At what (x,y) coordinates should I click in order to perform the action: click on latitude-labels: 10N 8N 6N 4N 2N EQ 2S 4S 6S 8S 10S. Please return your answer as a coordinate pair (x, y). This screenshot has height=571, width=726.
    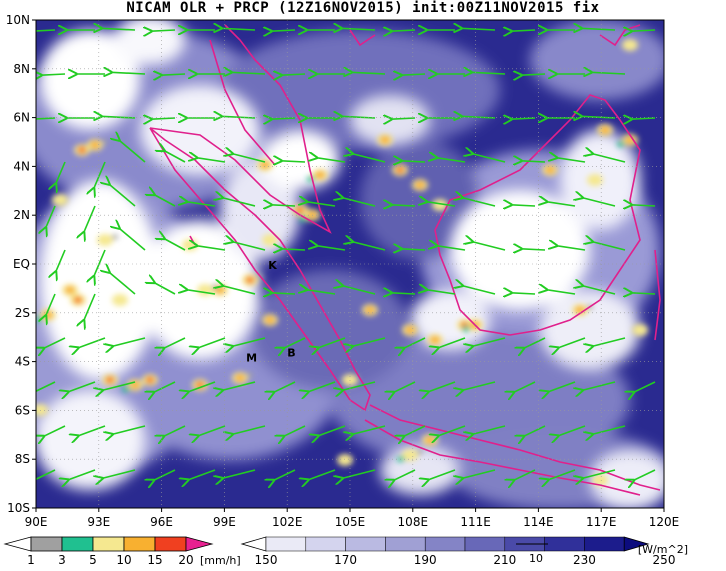
    Looking at the image, I should click on (21, 264).